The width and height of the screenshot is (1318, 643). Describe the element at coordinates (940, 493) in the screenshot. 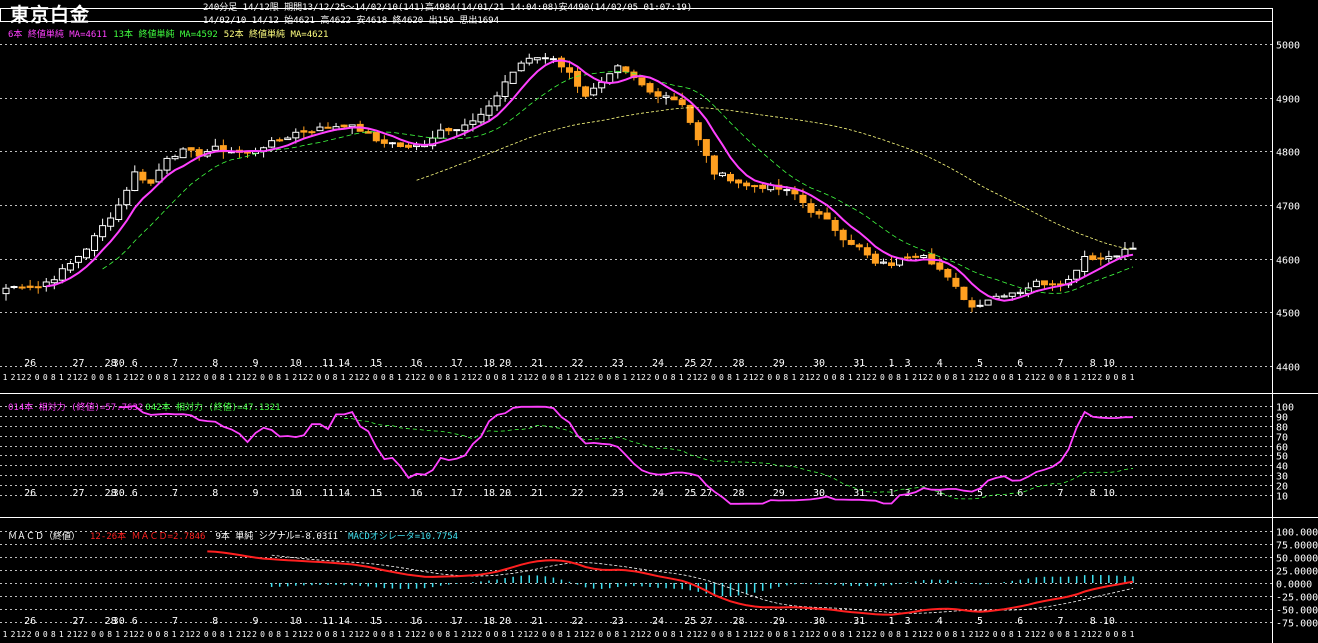

I see `date-tick-label: 4` at that location.